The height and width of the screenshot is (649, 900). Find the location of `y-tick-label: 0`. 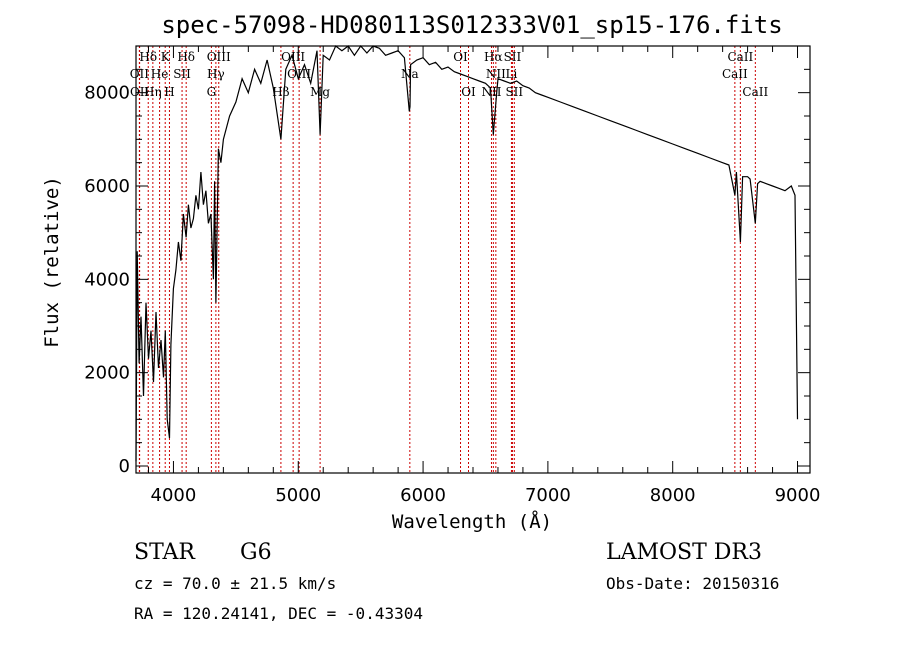

y-tick-label: 0 is located at coordinates (124, 466).